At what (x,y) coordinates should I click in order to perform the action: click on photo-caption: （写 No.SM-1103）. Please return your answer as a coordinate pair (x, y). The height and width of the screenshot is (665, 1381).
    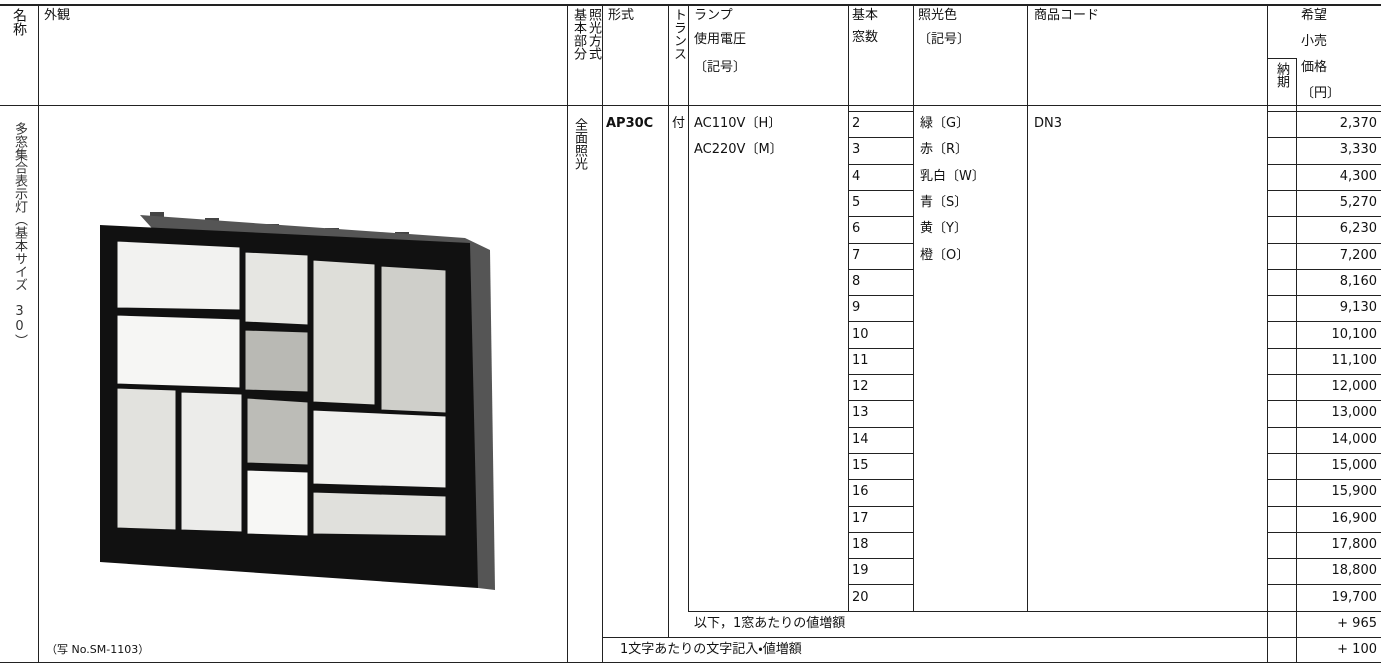
    Looking at the image, I should click on (98, 649).